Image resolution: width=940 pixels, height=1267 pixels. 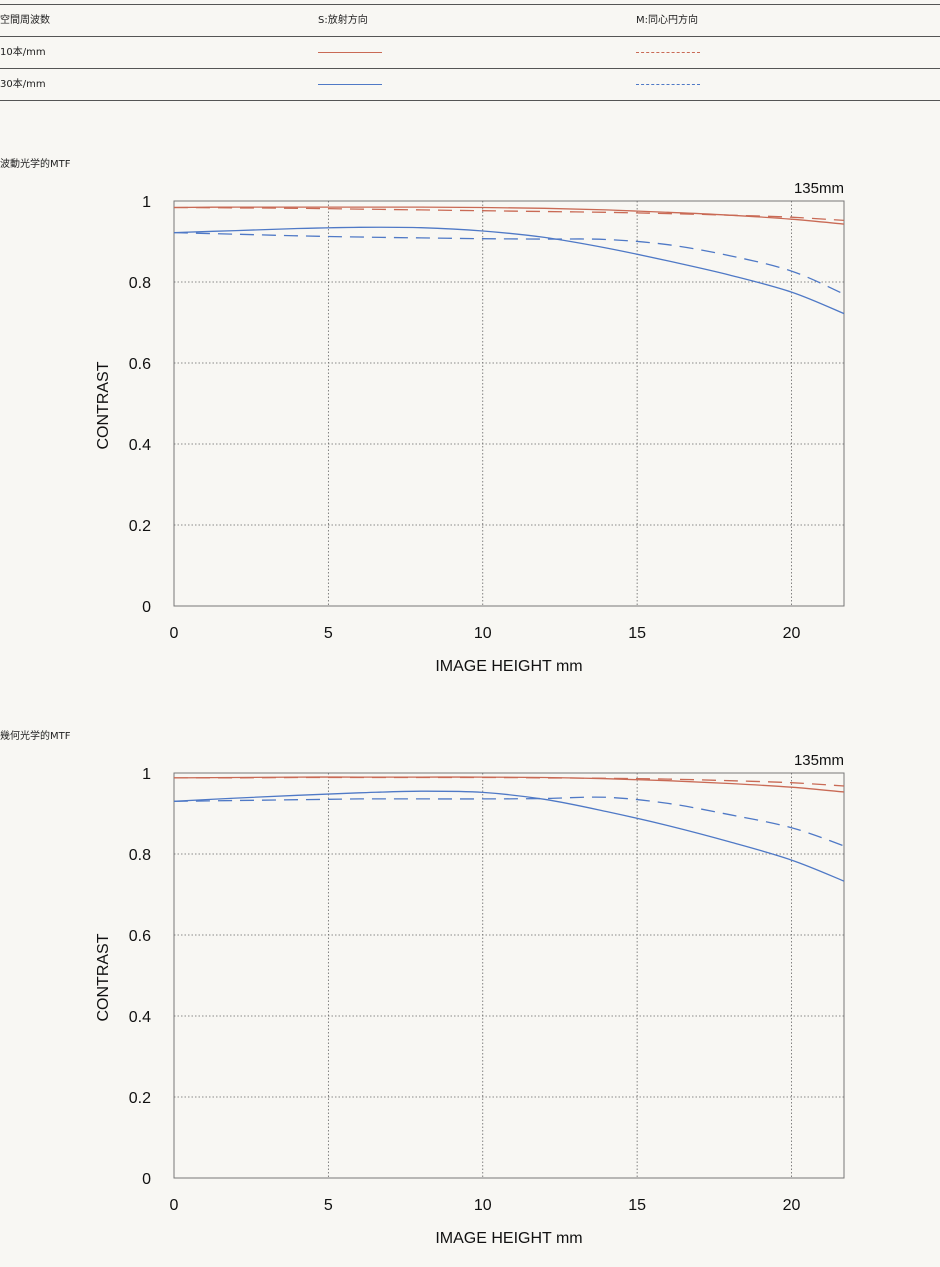 I want to click on section-label-wave-optics: 波動光学的MTF, so click(x=35, y=164).